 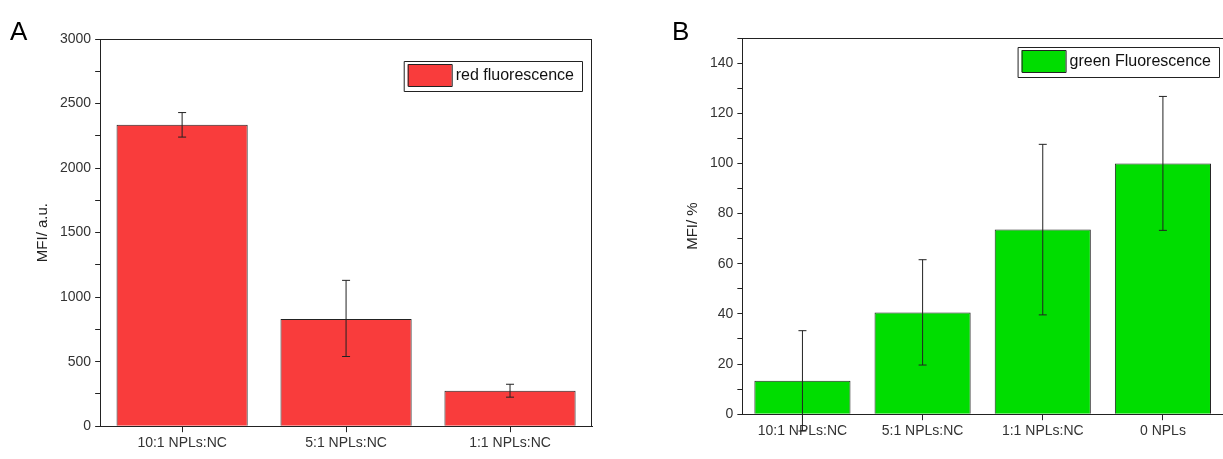 I want to click on y-tick-label: 100, so click(x=722, y=162).